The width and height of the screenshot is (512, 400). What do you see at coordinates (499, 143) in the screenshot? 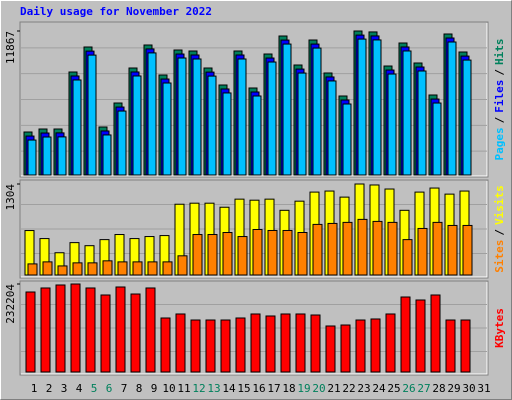
I see `legend-entry: Pages` at bounding box center [499, 143].